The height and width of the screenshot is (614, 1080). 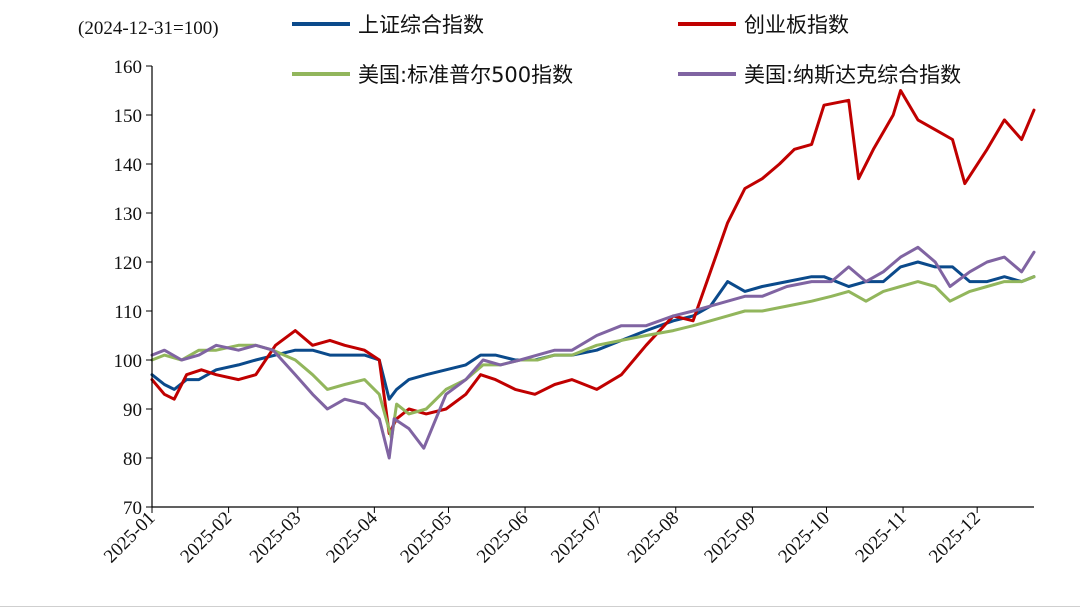 I want to click on y-tick-label: 120, so click(x=128, y=263).